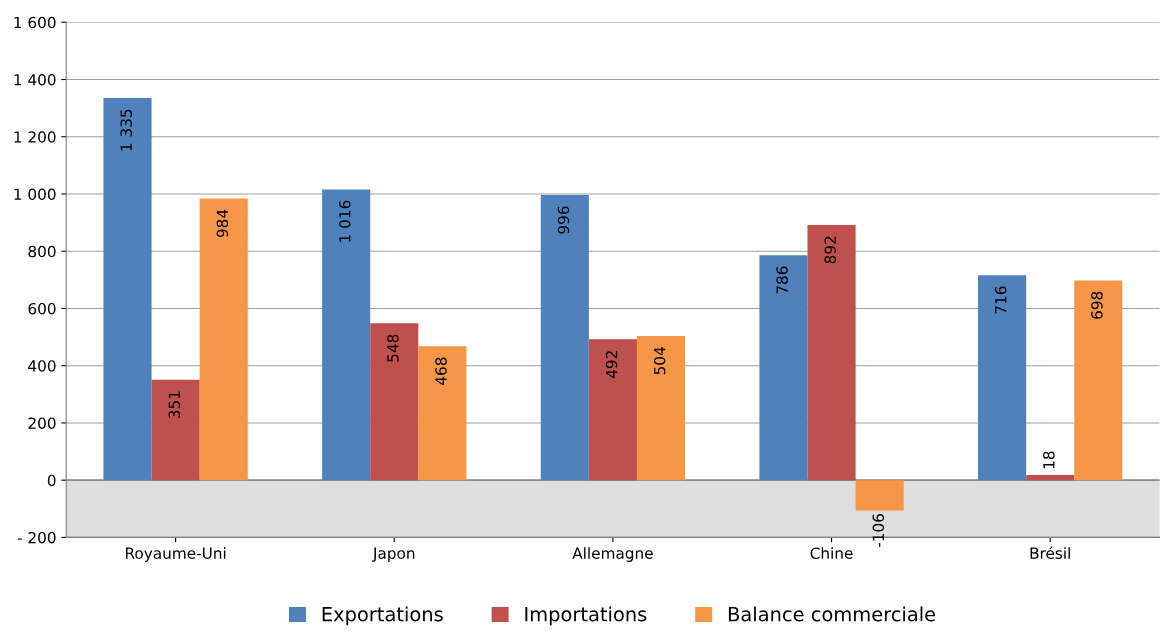  Describe the element at coordinates (174, 405) in the screenshot. I see `data-label: 351` at that location.